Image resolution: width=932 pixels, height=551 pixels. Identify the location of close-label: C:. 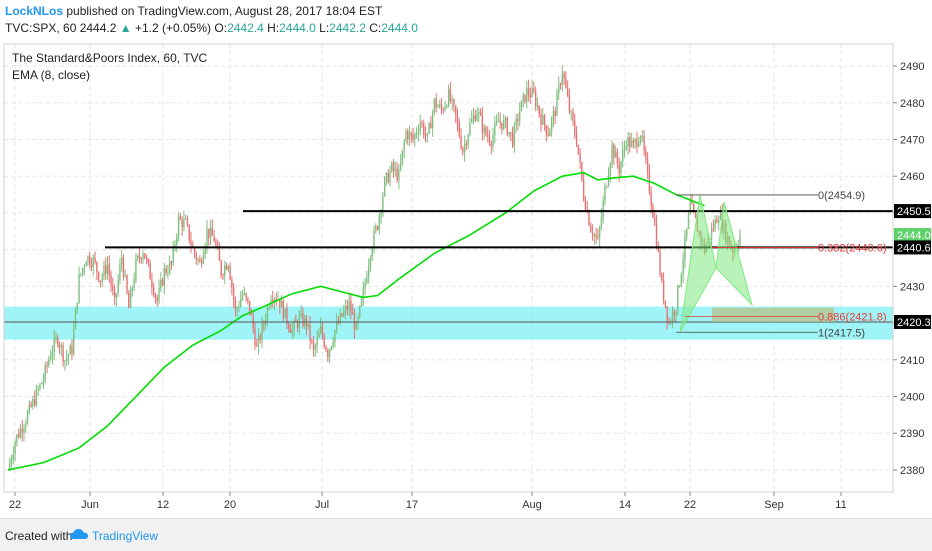
(375, 28).